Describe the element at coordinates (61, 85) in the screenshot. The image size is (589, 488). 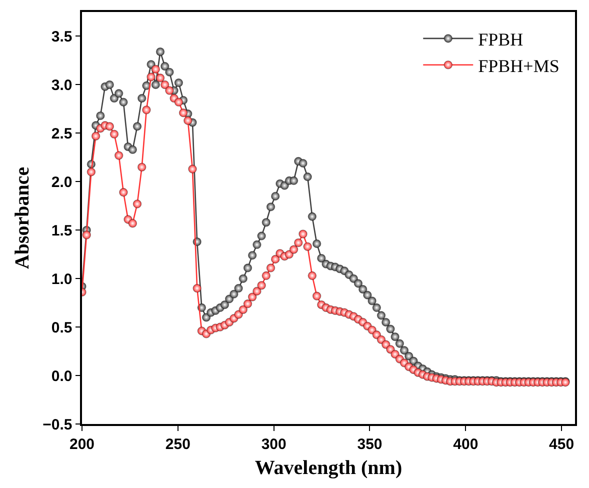
I see `y-tick-label: 3.0` at that location.